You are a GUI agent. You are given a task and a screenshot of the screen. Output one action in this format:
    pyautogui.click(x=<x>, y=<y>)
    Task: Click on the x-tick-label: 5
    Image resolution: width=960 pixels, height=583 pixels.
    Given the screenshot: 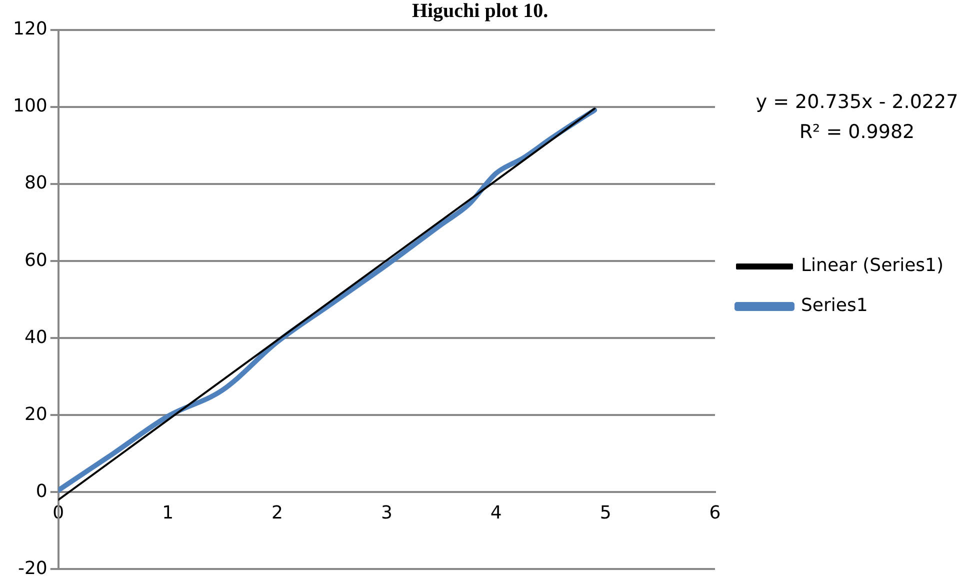 What is the action you would take?
    pyautogui.click(x=606, y=513)
    